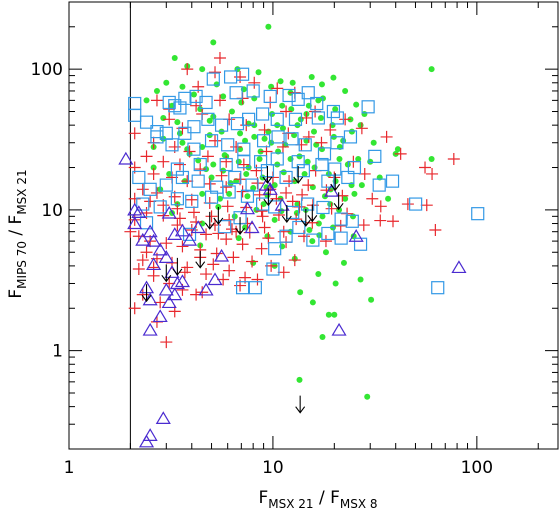 The image size is (560, 512). Describe the element at coordinates (17, 233) in the screenshot. I see `y-axis-title: FMIPS 70 / FMSX 21` at that location.